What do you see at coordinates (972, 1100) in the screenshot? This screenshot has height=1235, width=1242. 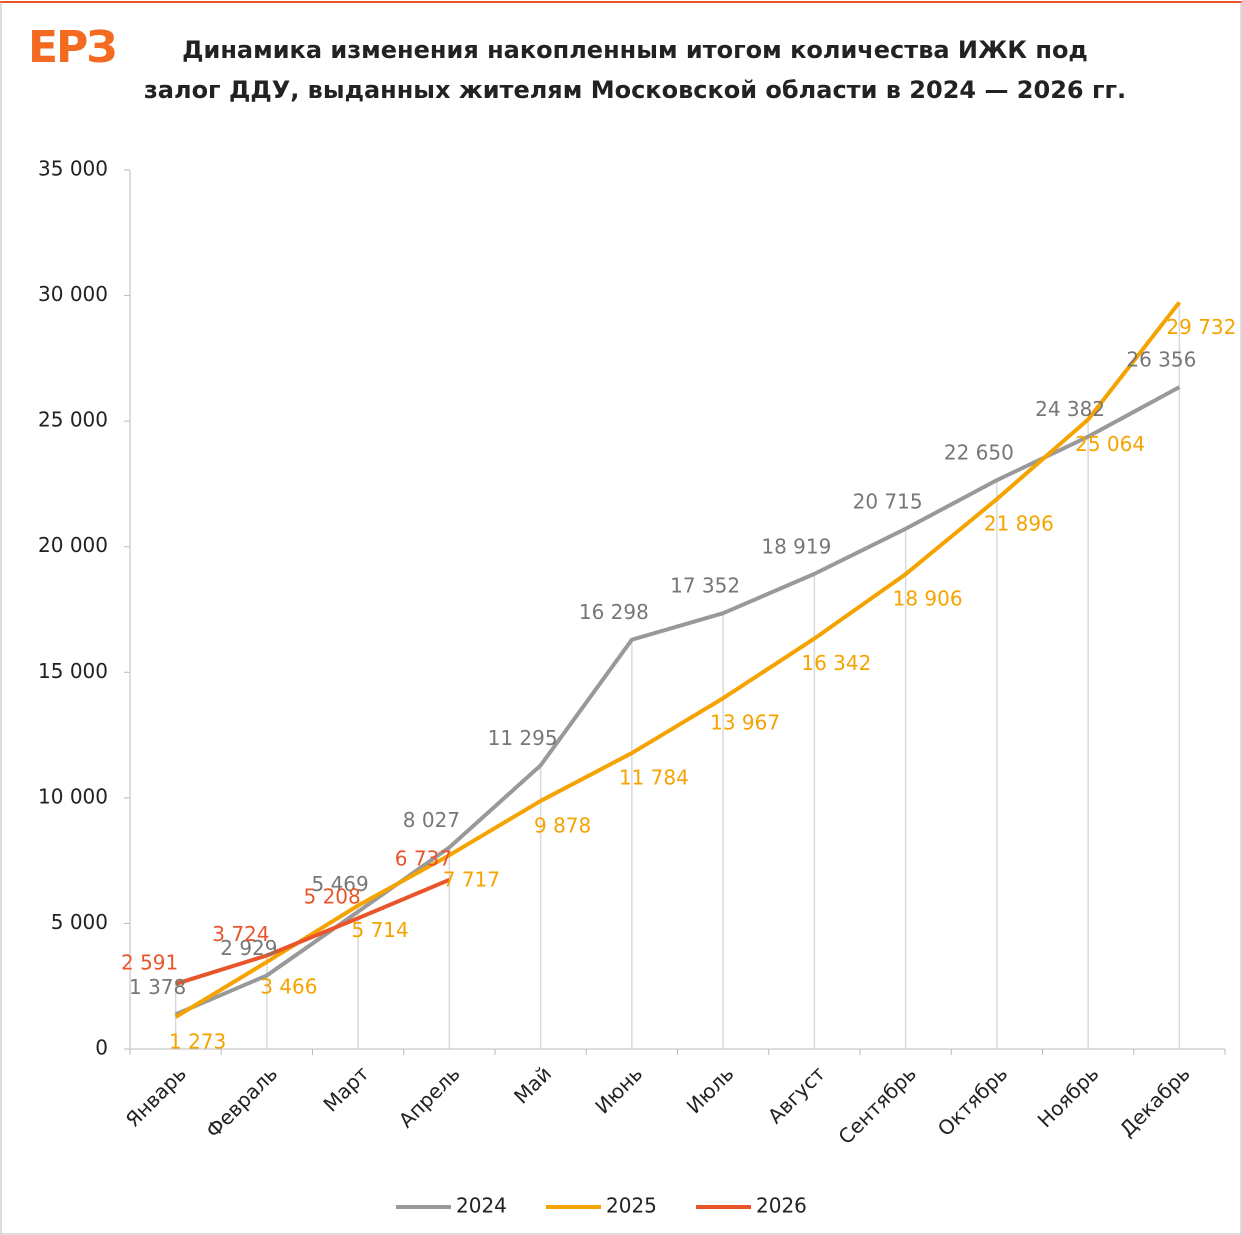 I see `x-tick-label: Октябрь` at bounding box center [972, 1100].